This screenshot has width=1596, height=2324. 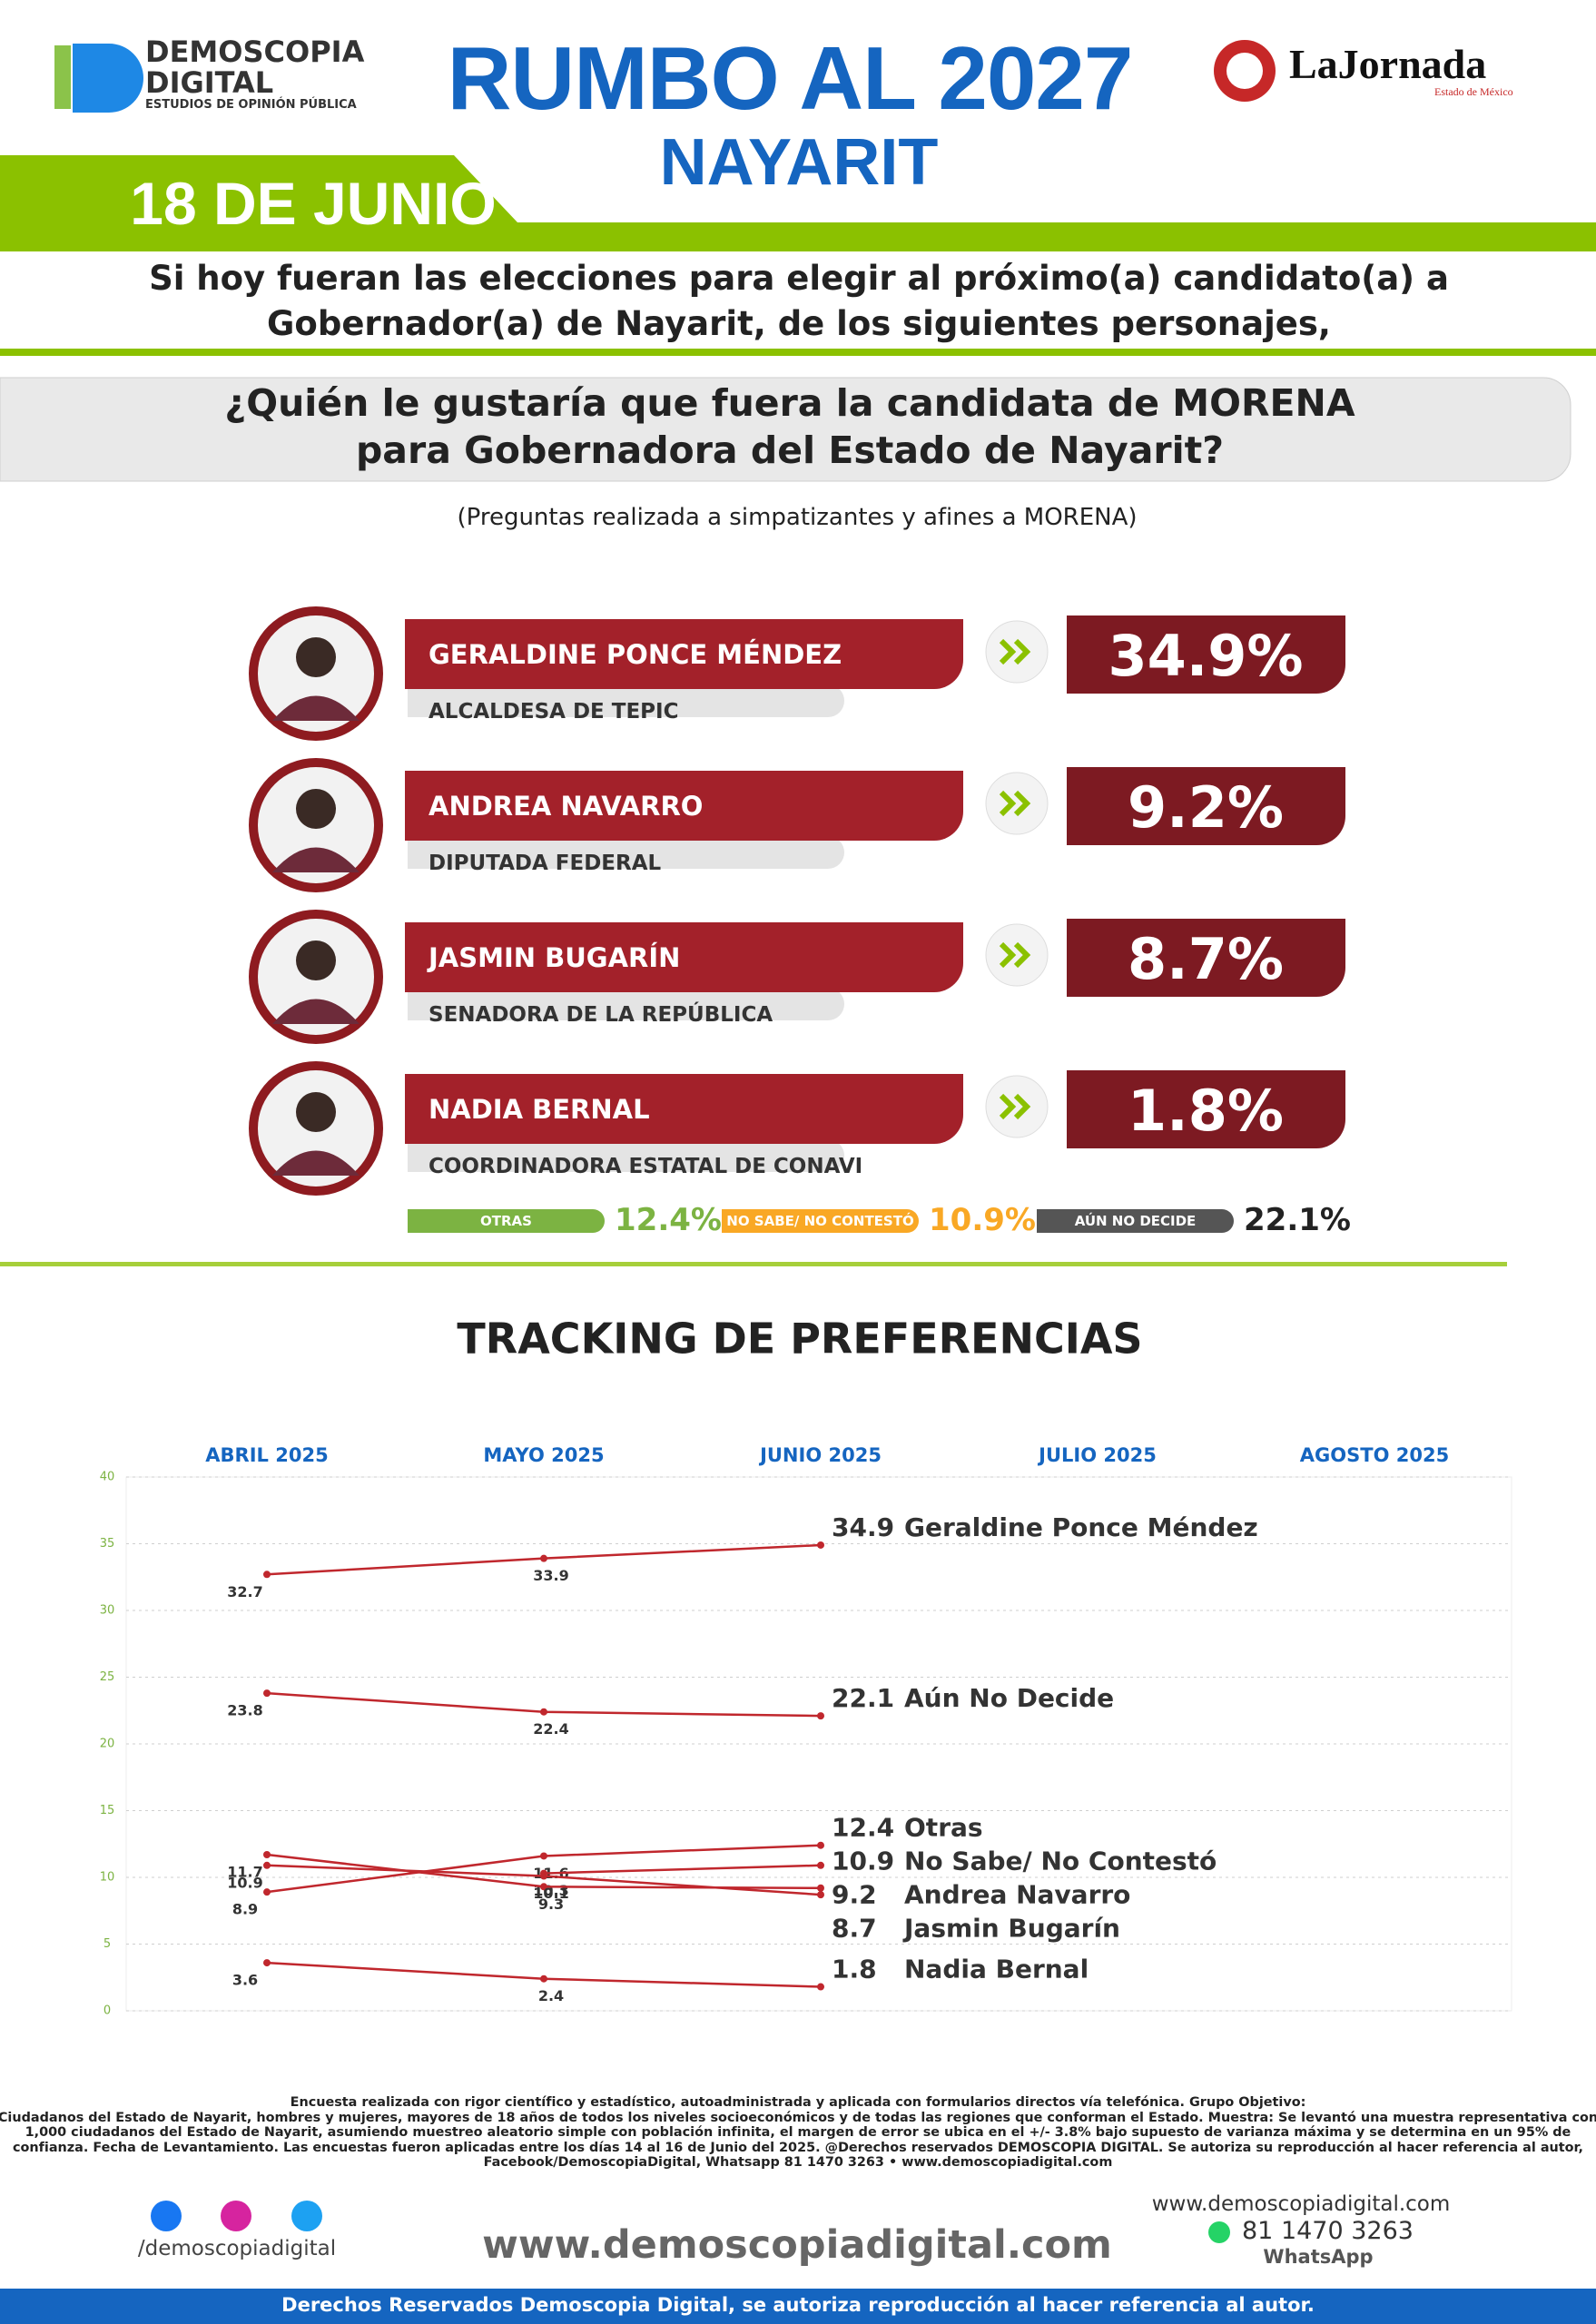 I want to click on subtitle: NAYARIT, so click(x=799, y=162).